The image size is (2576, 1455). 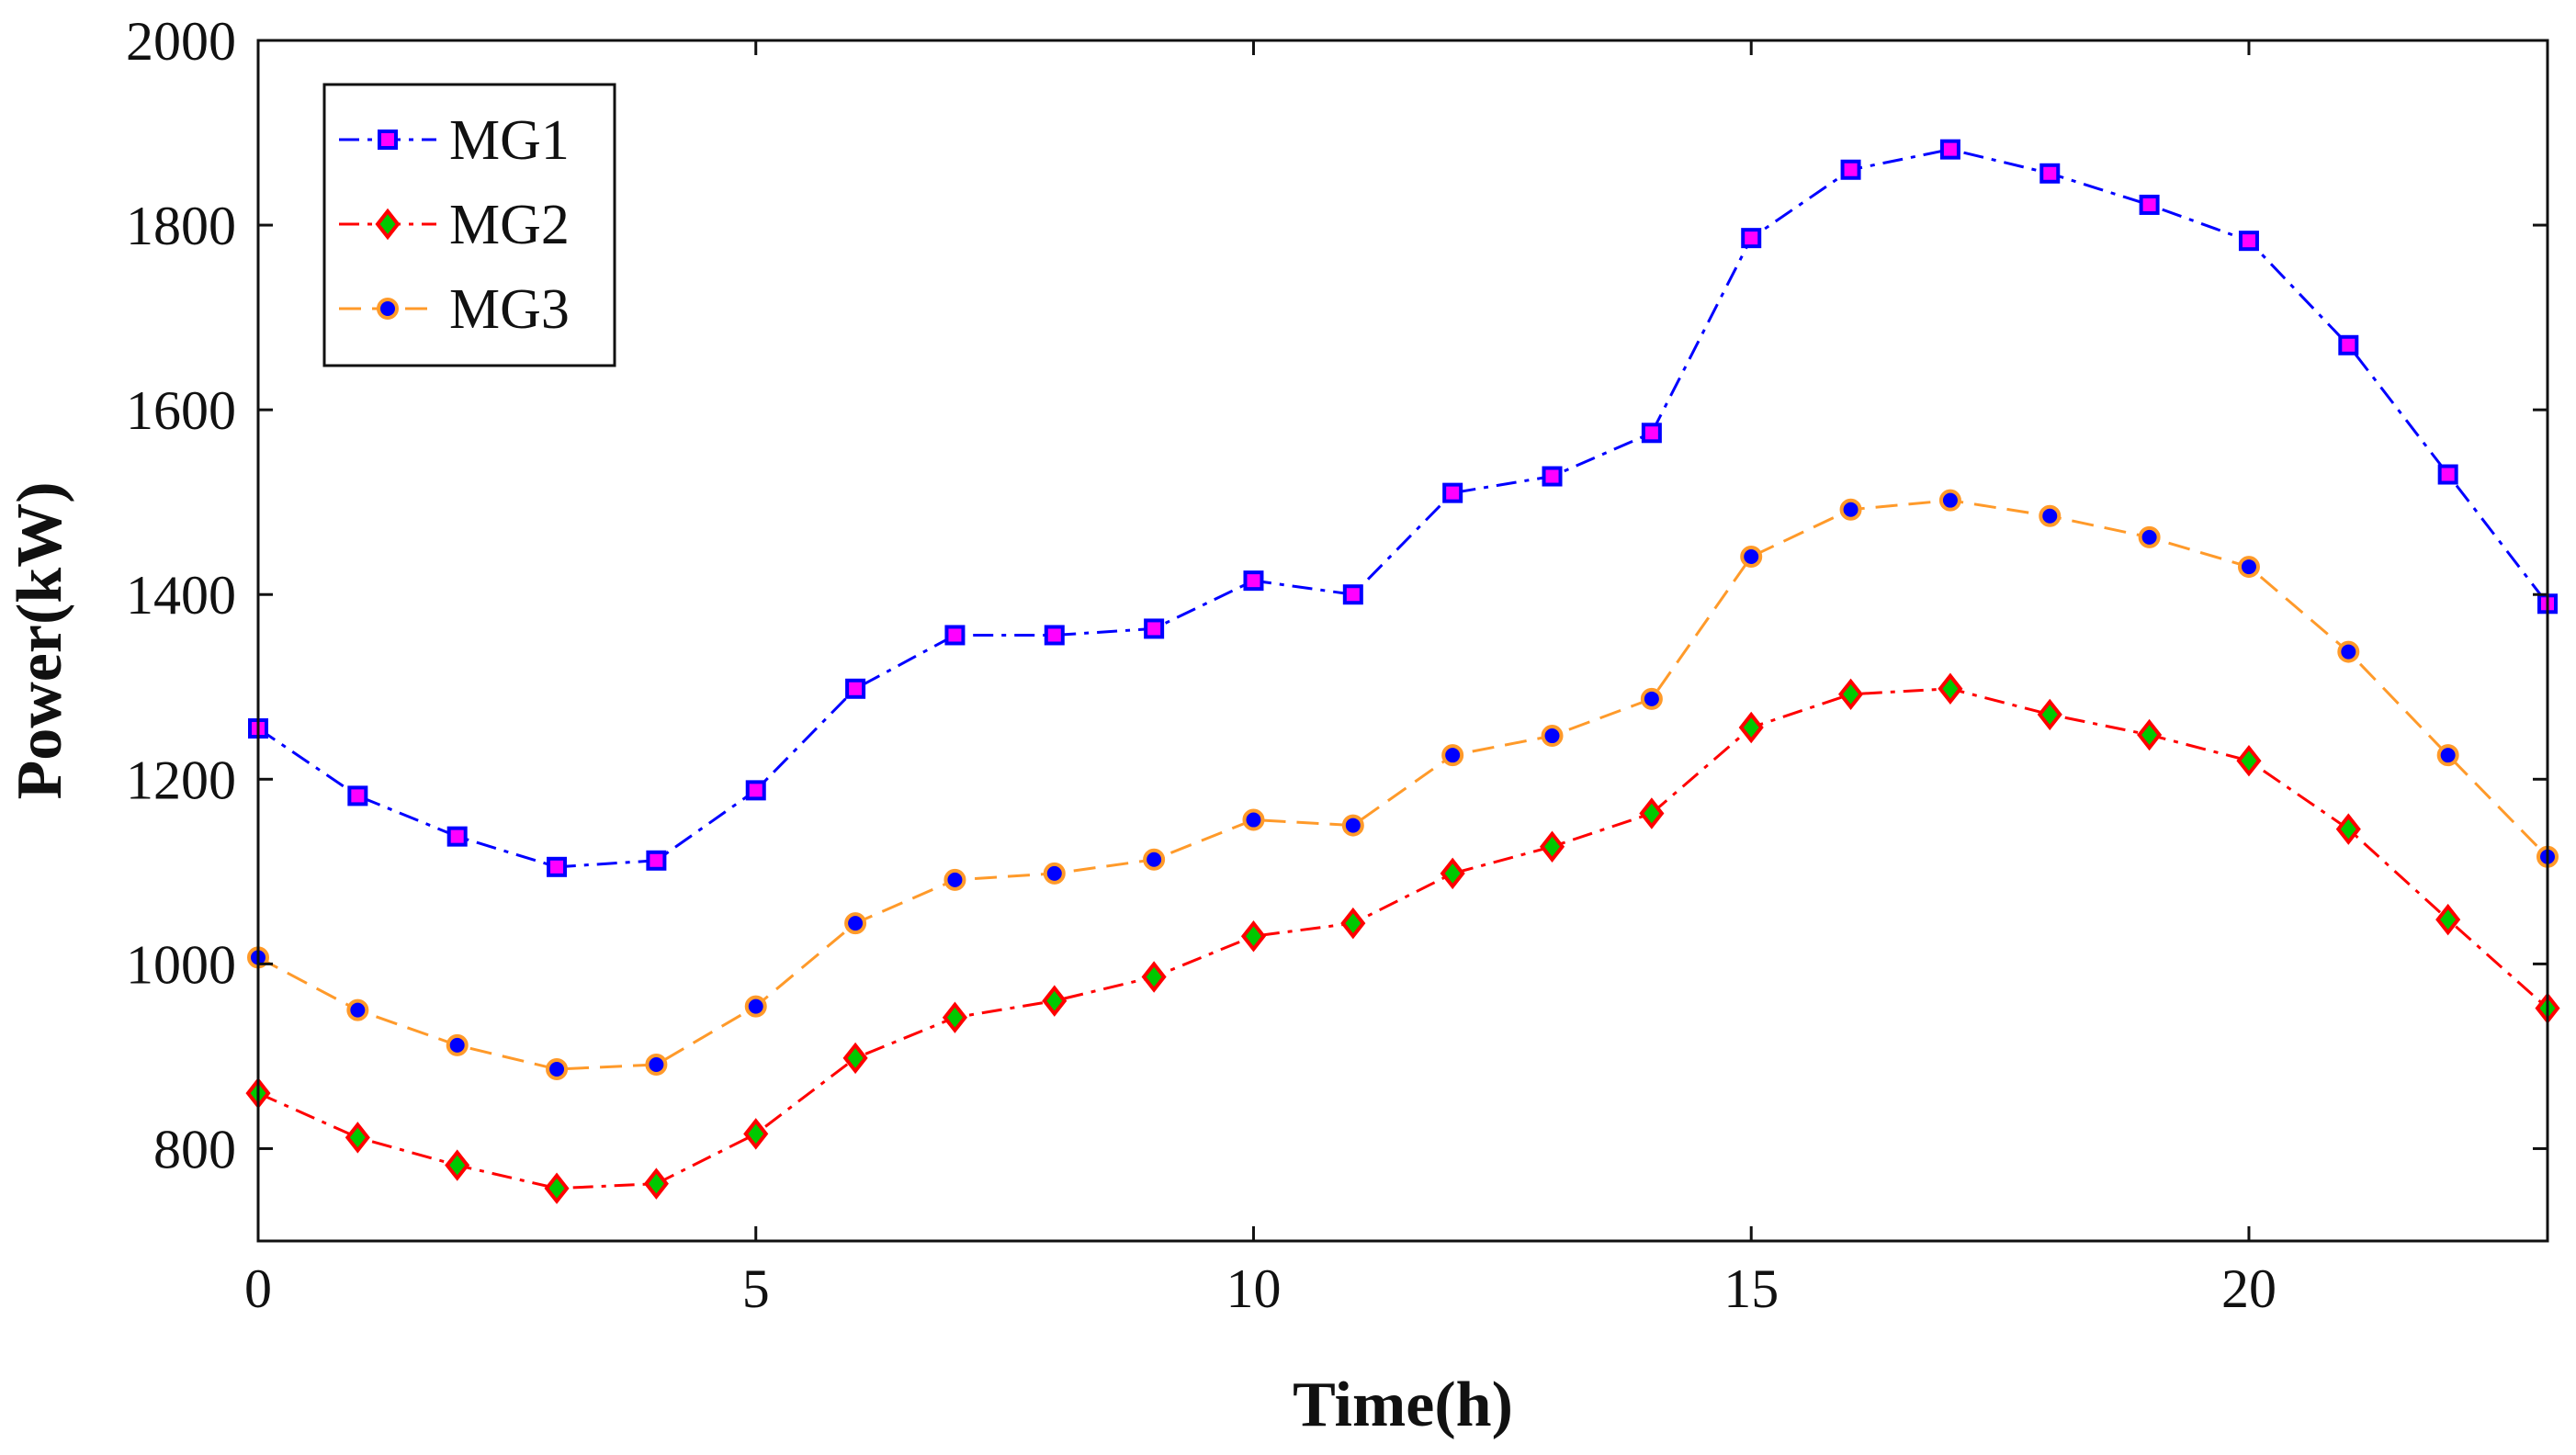 What do you see at coordinates (1403, 1405) in the screenshot?
I see `x-axis-title: Time(h)` at bounding box center [1403, 1405].